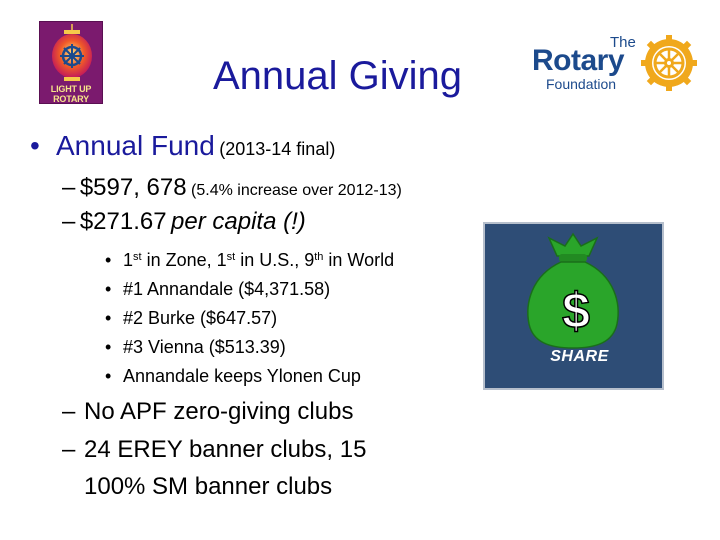 The image size is (720, 540). Describe the element at coordinates (259, 260) in the screenshot. I see `rank-text: 1st in Zone, 1st in U.S., 9th in World` at that location.